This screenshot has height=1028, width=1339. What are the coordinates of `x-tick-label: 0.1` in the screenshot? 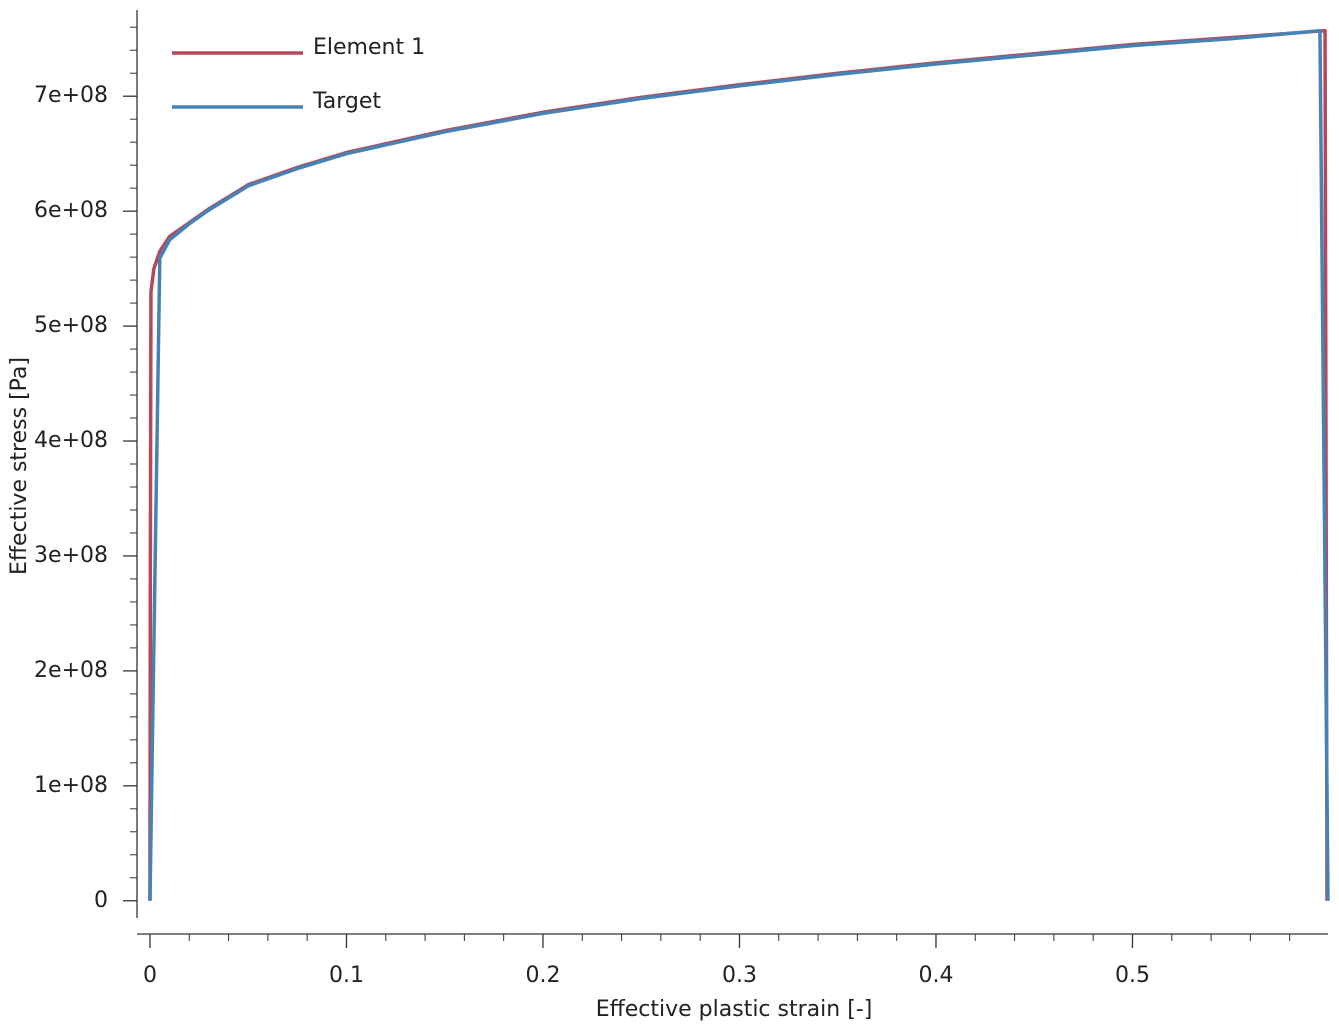 It's located at (346, 975).